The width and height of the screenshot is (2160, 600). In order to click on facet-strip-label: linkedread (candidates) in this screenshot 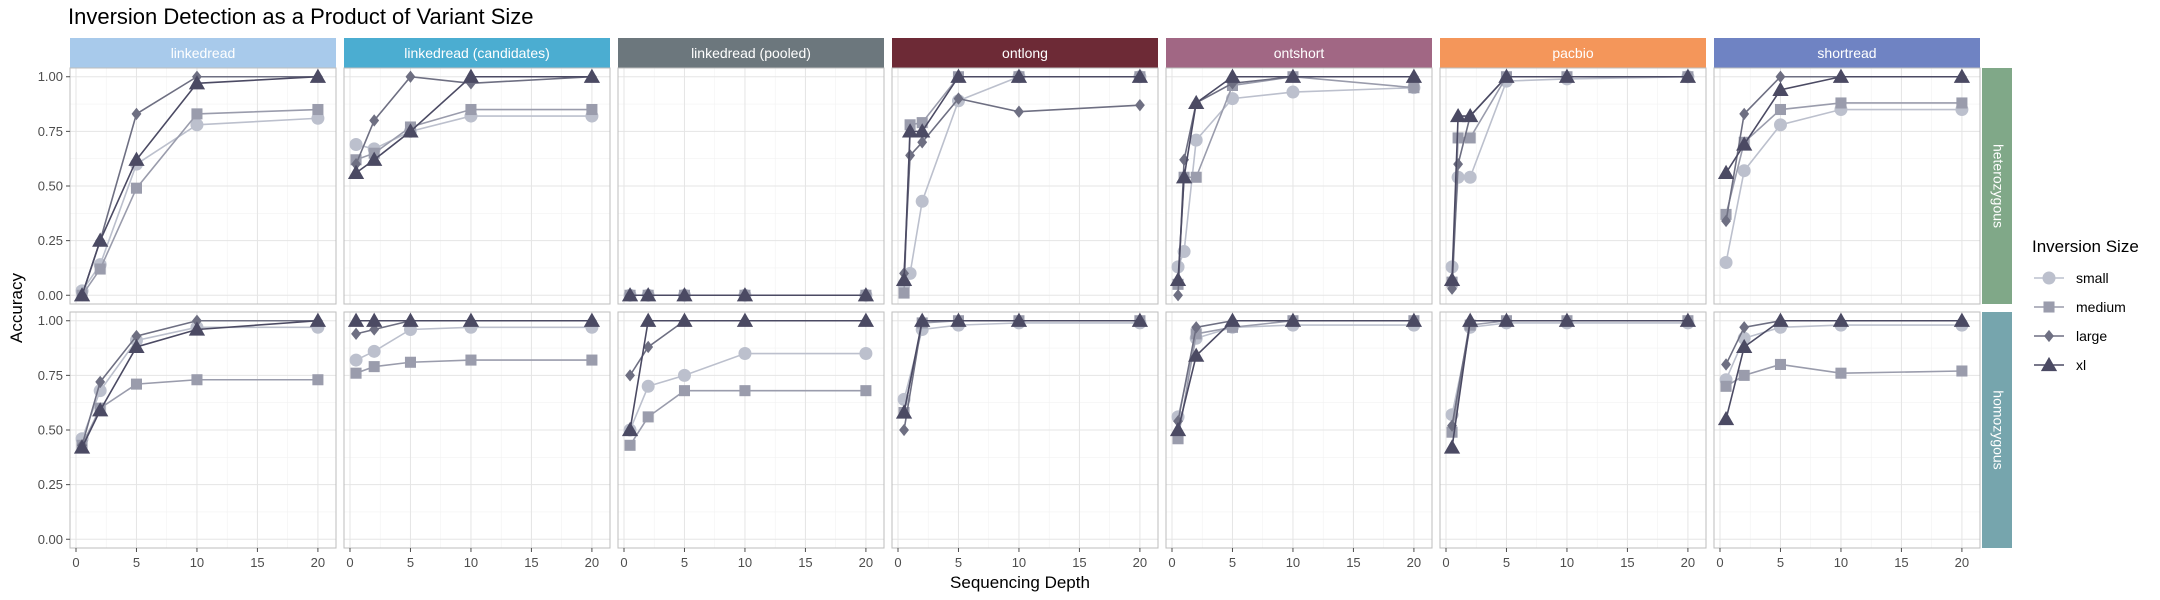, I will do `click(477, 53)`.